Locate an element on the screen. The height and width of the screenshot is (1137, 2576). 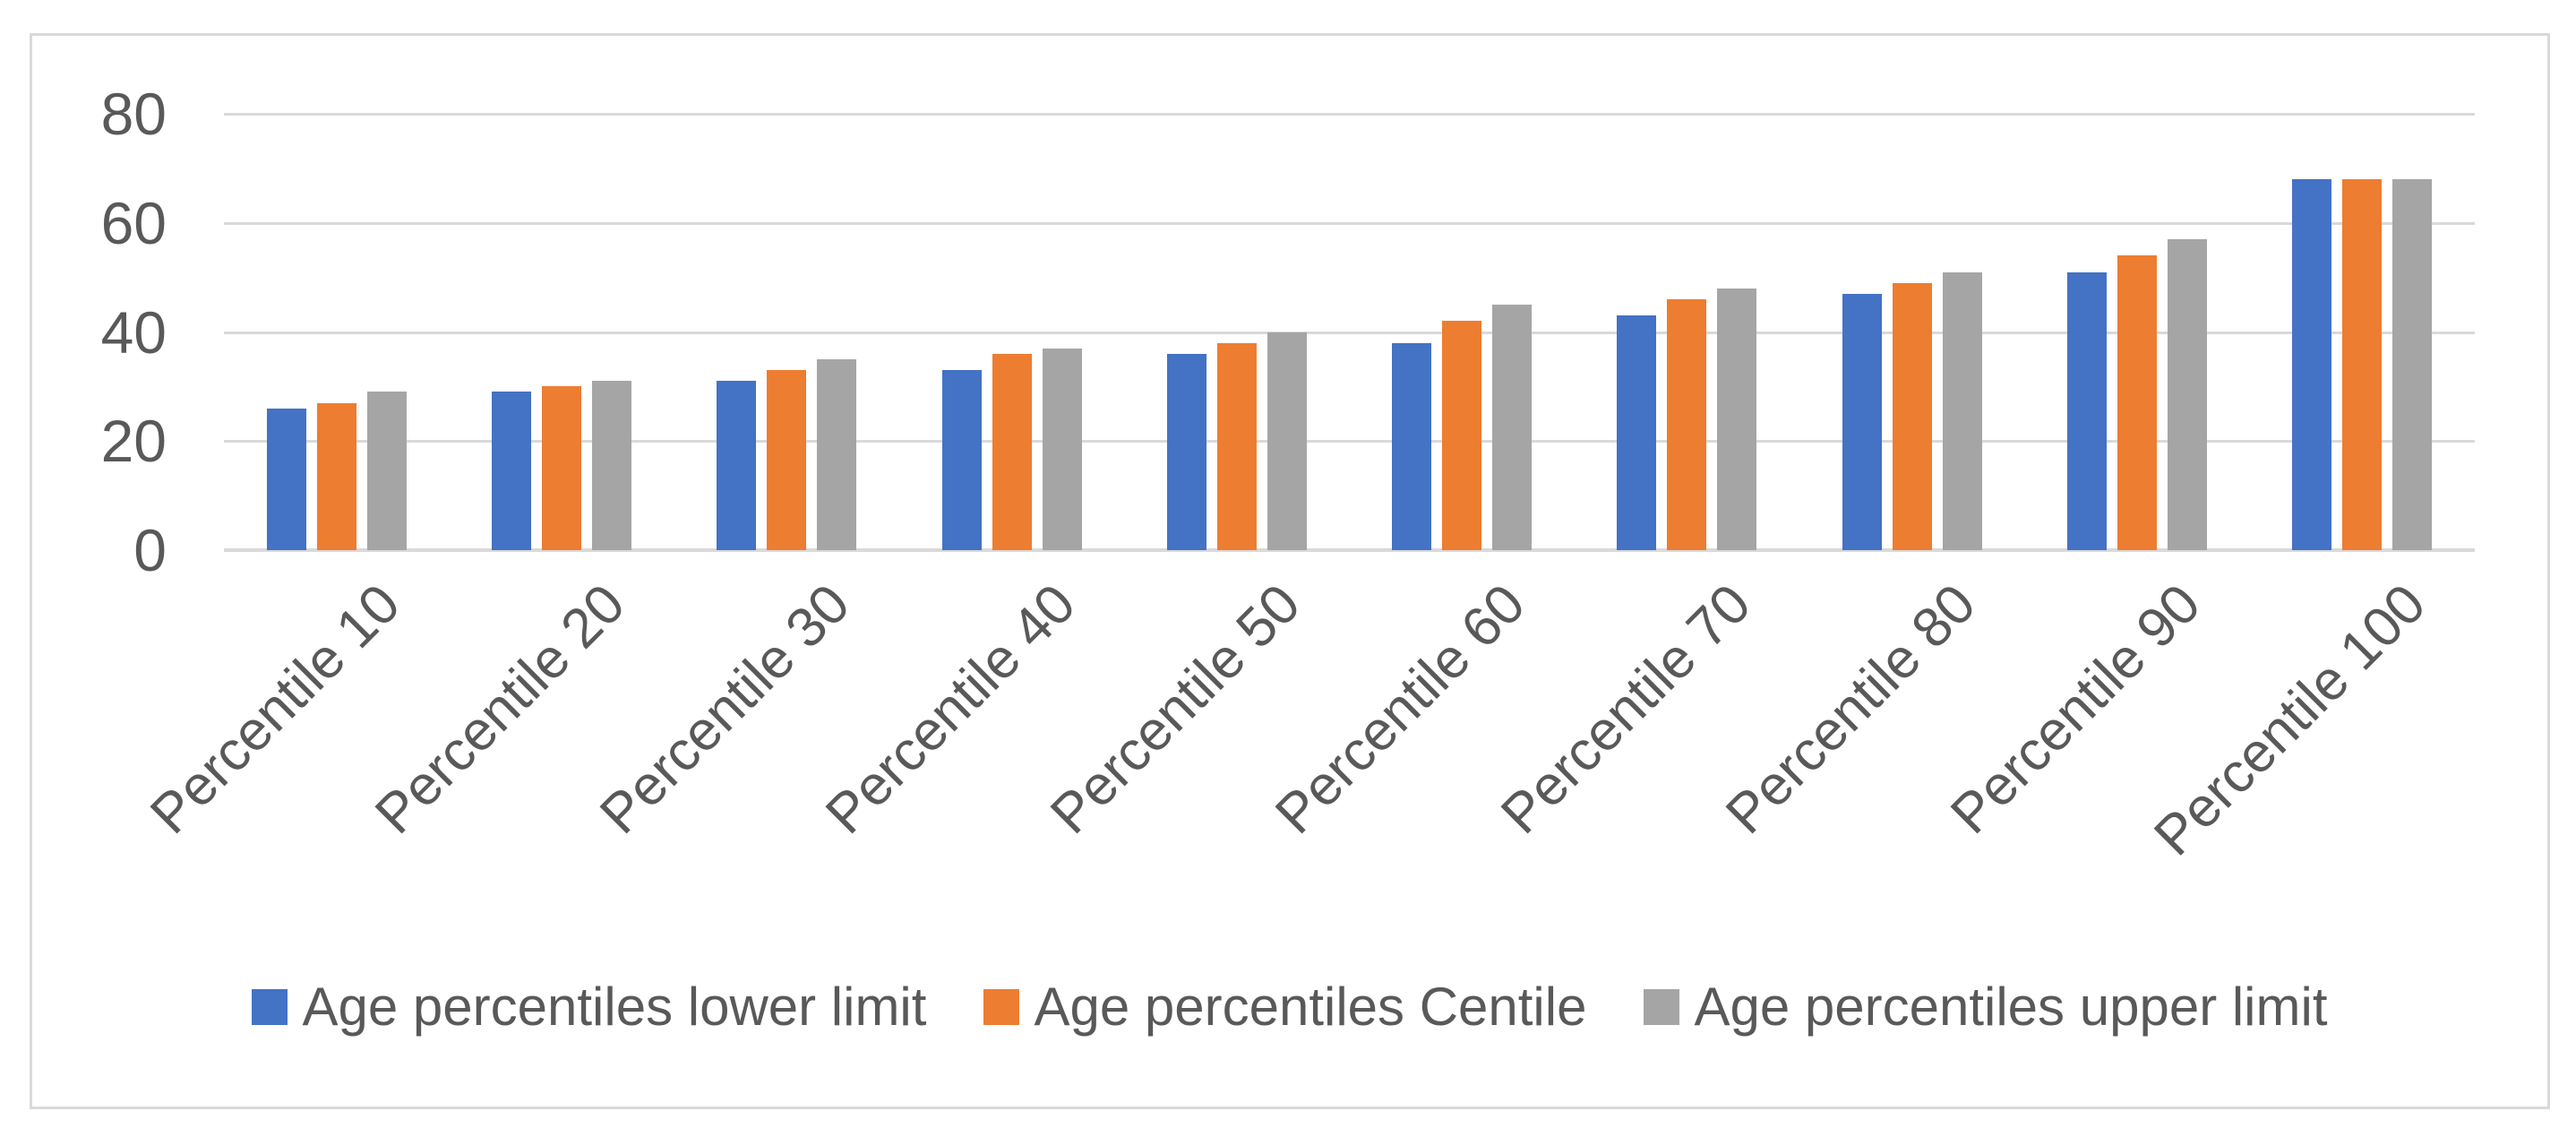
y-tick-label-20: 20 is located at coordinates (133, 441).